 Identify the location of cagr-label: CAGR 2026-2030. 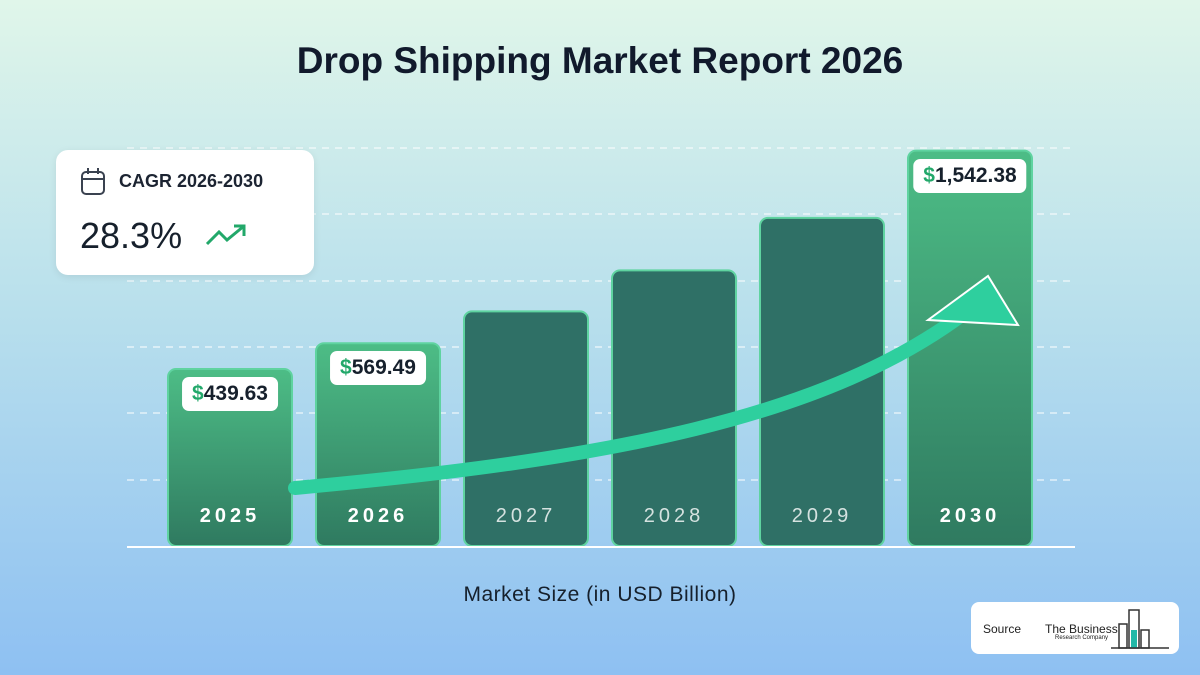
(191, 181).